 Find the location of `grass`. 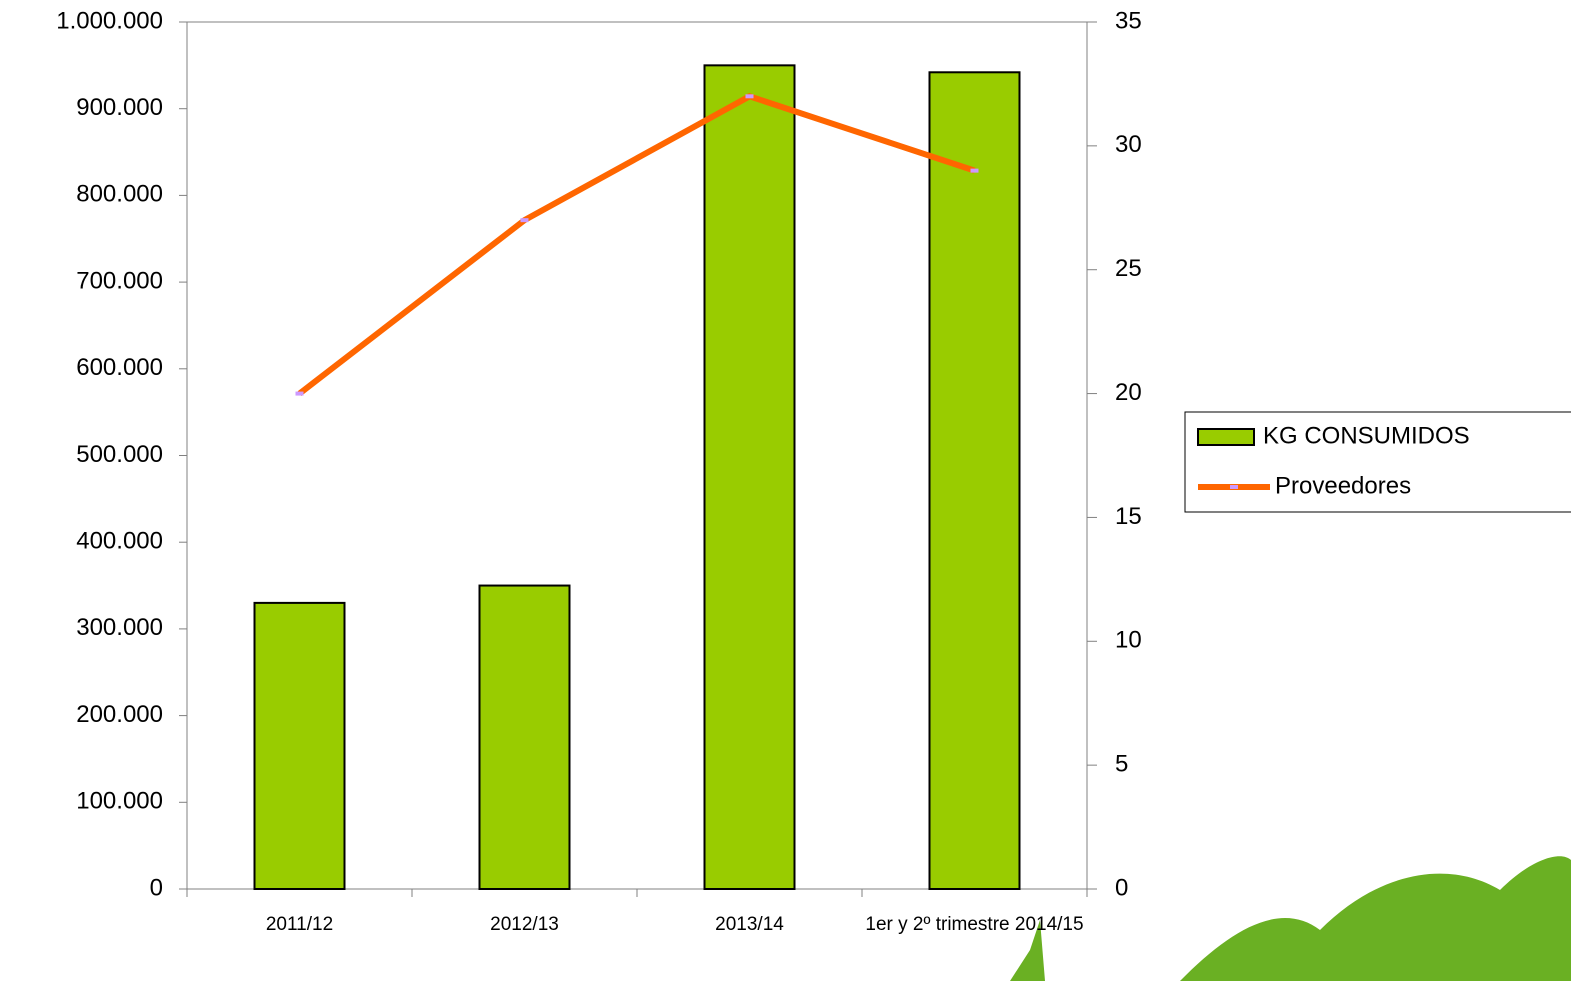

grass is located at coordinates (1290, 918).